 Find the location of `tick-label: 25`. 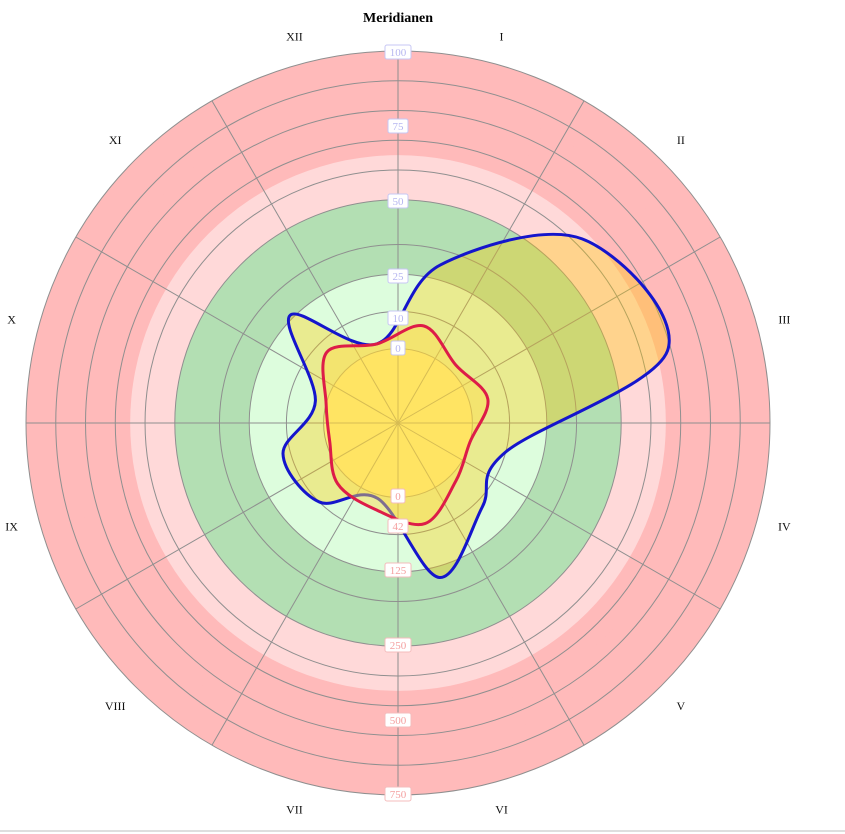

tick-label: 25 is located at coordinates (399, 277).